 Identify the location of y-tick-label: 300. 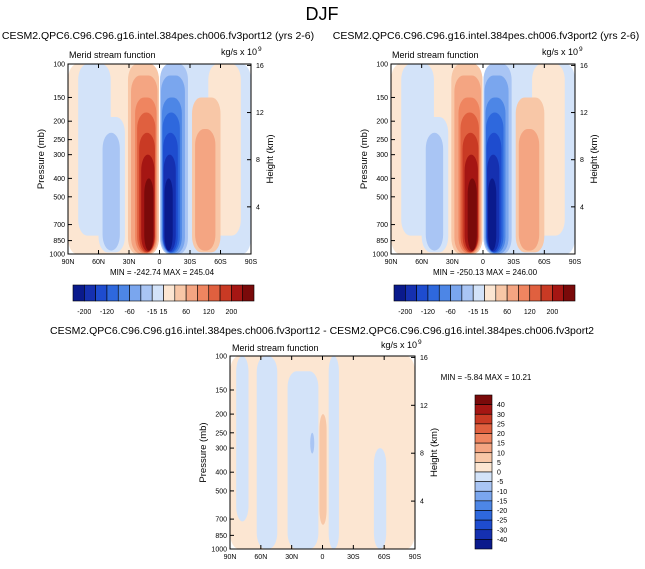
(59, 155).